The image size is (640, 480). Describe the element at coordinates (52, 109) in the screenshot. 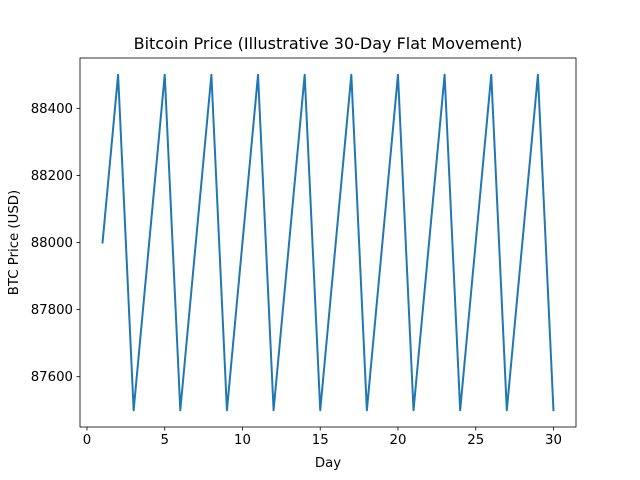

I see `y-tick-label: 88400` at that location.